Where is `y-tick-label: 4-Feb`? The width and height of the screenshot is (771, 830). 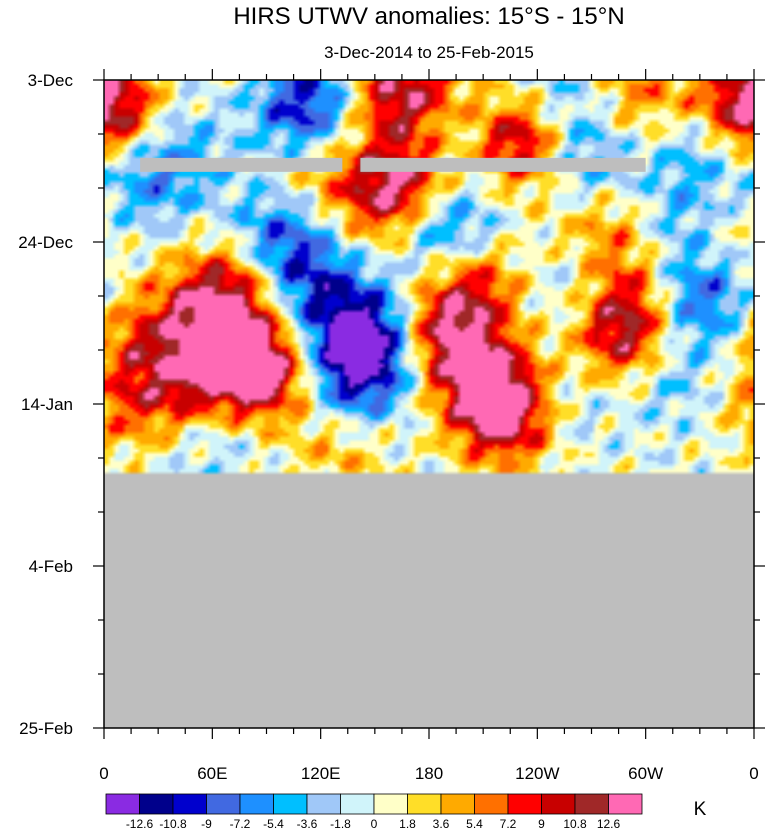
y-tick-label: 4-Feb is located at coordinates (51, 566).